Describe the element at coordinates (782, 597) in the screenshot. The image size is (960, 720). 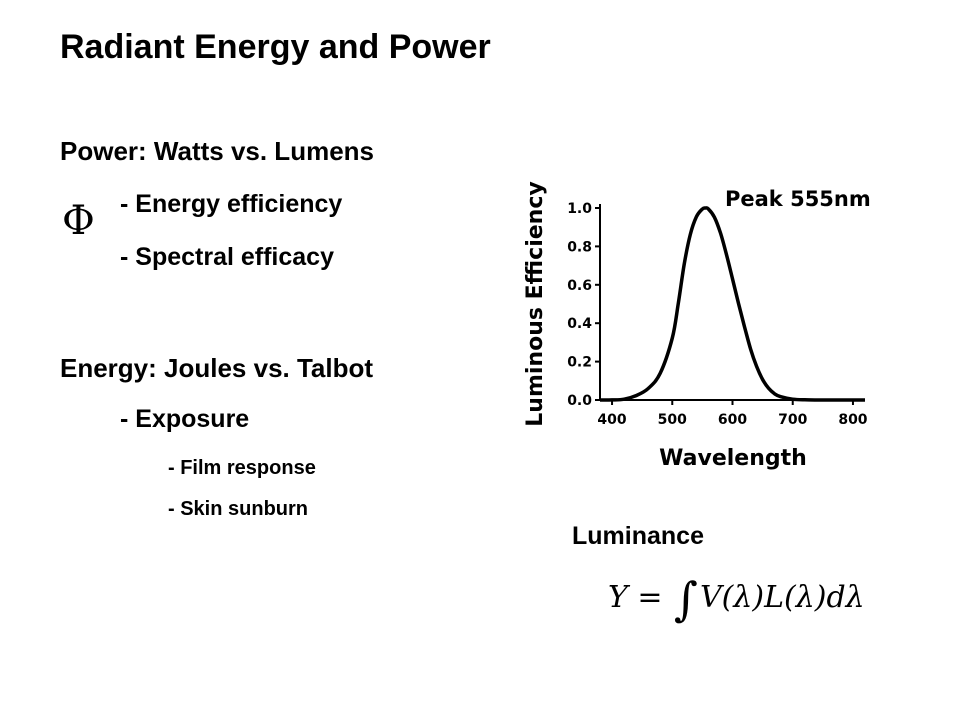
I see `formula-rhs: V(λ)L(λ)dλ` at that location.